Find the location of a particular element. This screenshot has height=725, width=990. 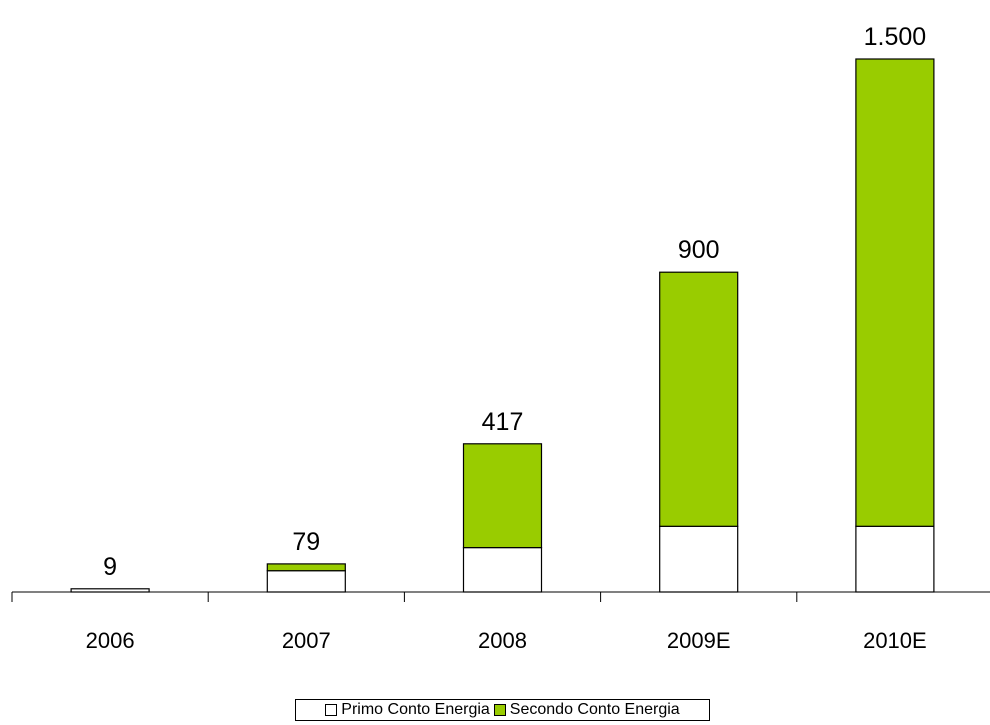

total-label: 79 is located at coordinates (306, 542).